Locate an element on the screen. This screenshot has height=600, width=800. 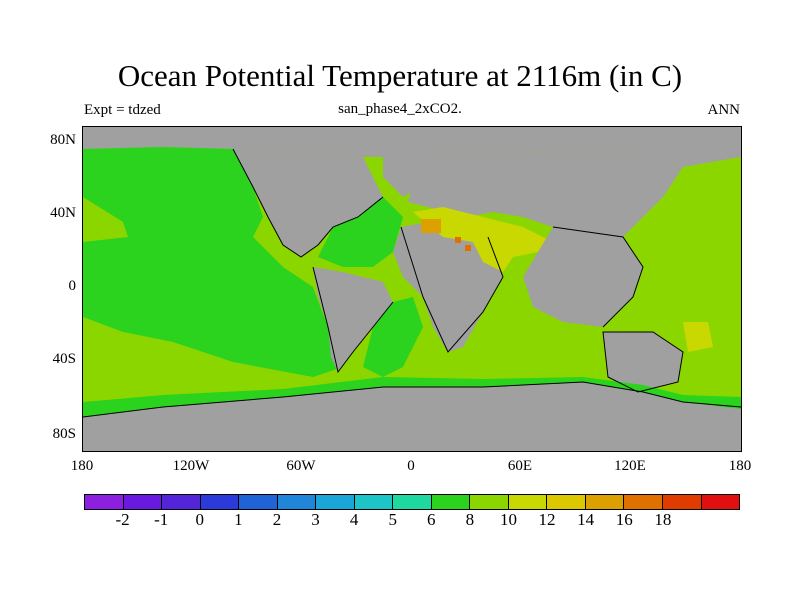
pacific-cool-region is located at coordinates (213, 262).